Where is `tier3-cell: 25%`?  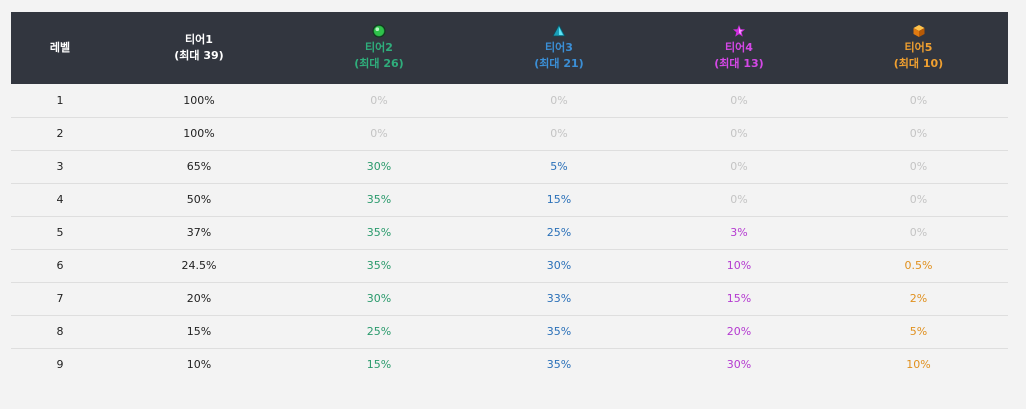
tier3-cell: 25% is located at coordinates (559, 232).